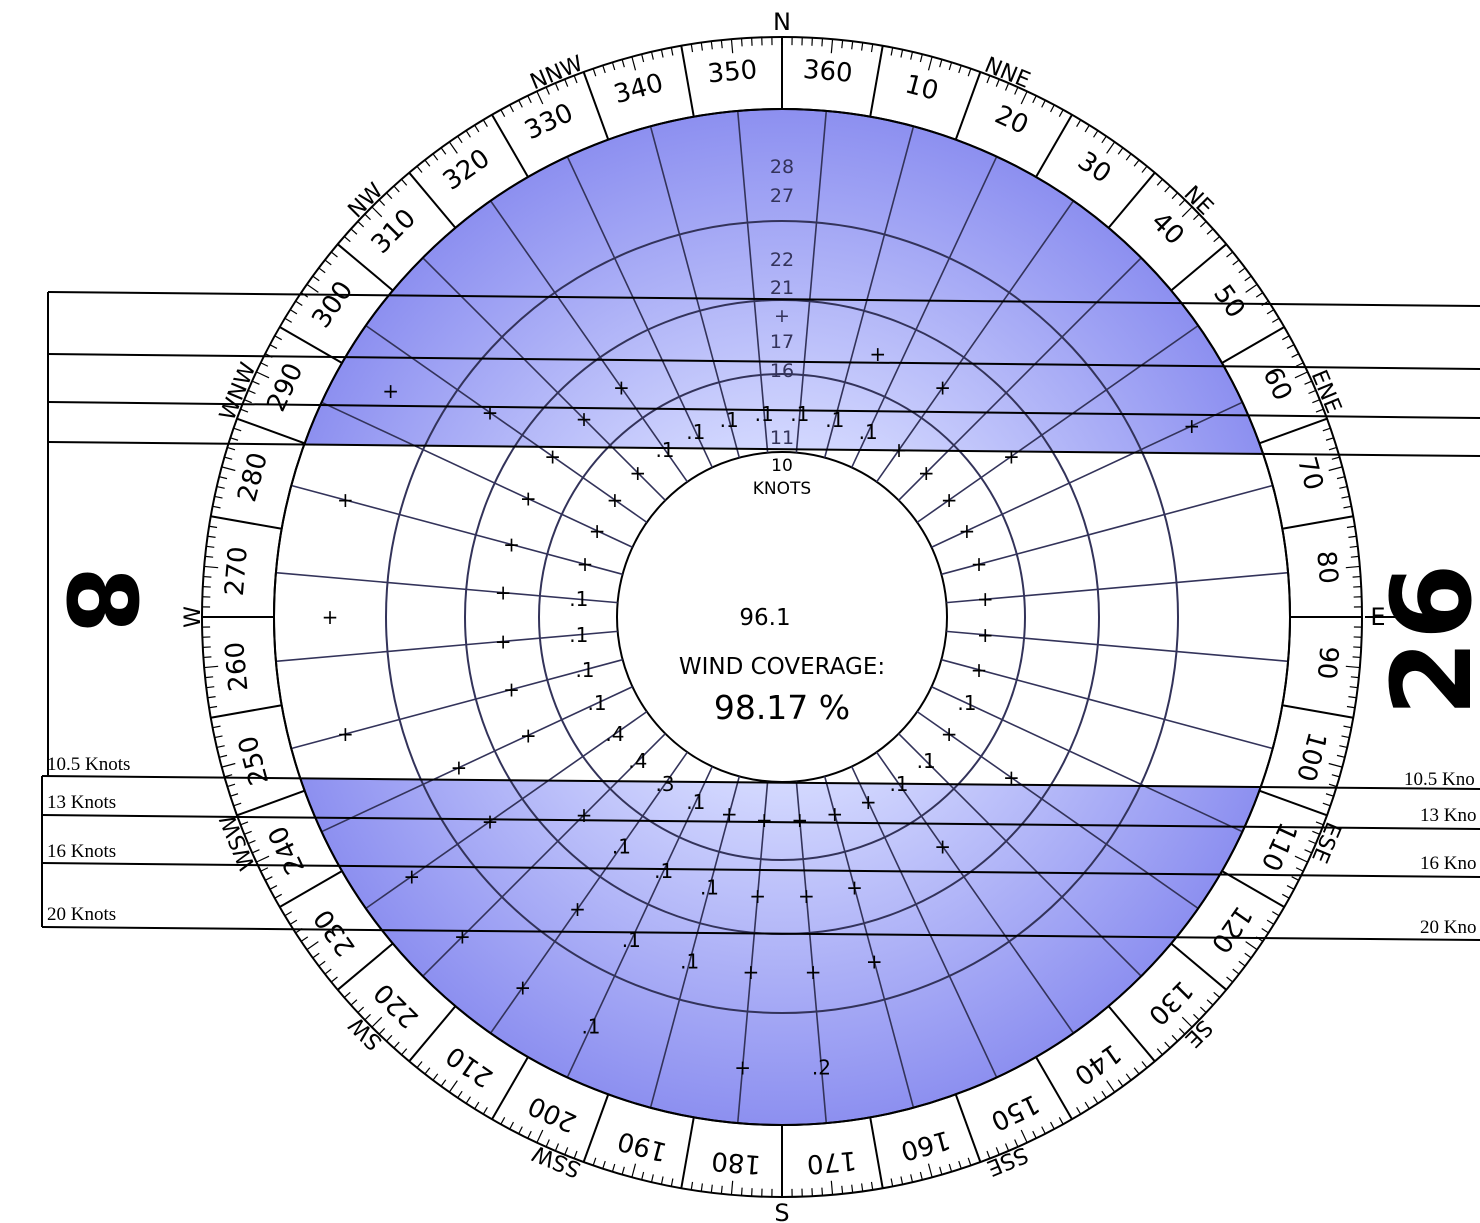  What do you see at coordinates (101, 600) in the screenshot?
I see `runway-end-left: 8` at bounding box center [101, 600].